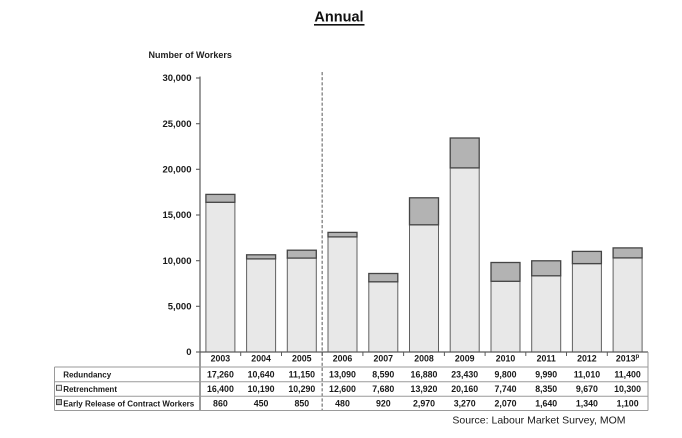 The image size is (682, 438). What do you see at coordinates (176, 261) in the screenshot?
I see `svg-text: 10,000` at bounding box center [176, 261].